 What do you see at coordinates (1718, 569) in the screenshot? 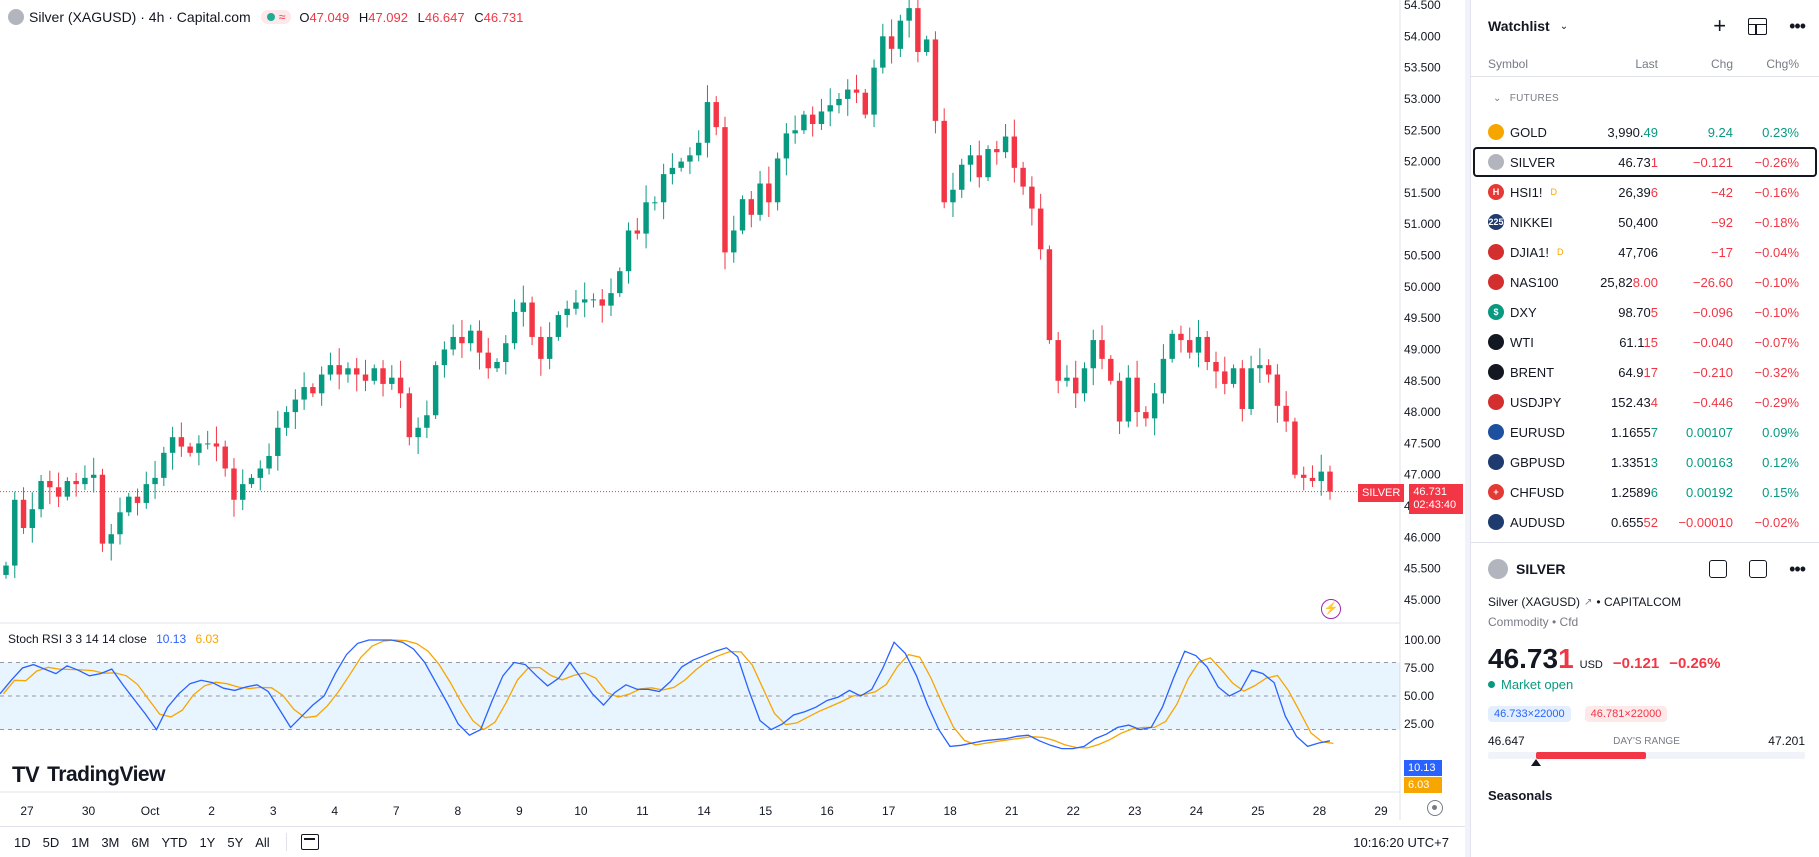
I see `layout-icon` at bounding box center [1718, 569].